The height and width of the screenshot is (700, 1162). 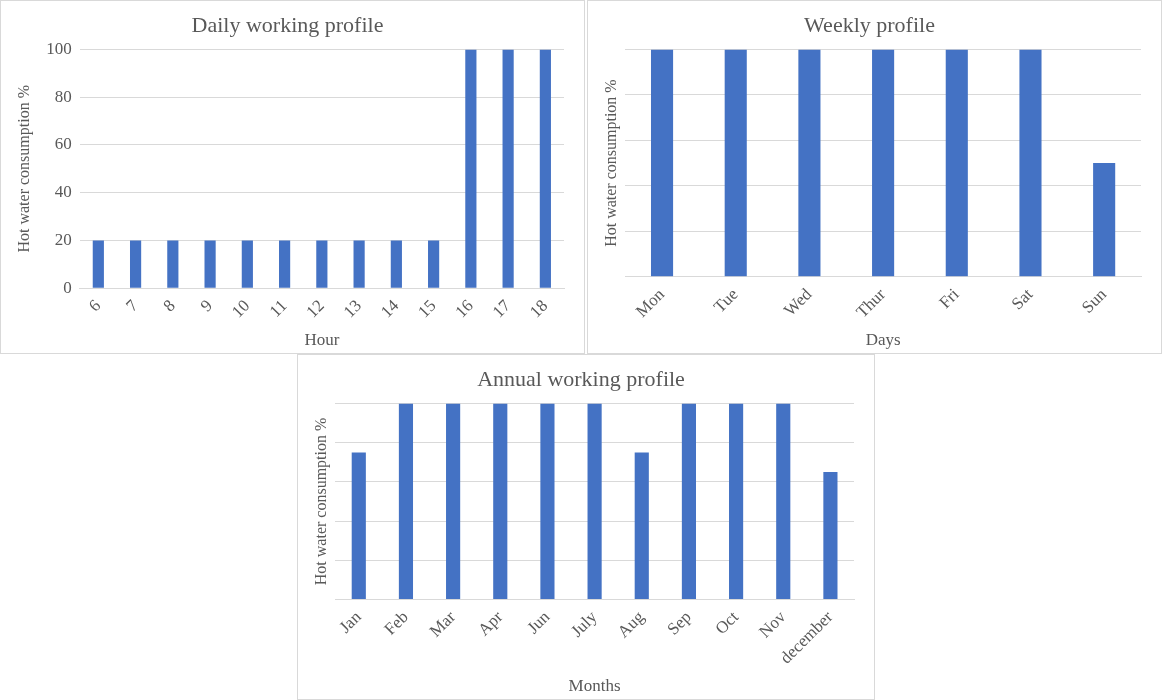 What do you see at coordinates (350, 621) in the screenshot?
I see `x-tick-label: Jan` at bounding box center [350, 621].